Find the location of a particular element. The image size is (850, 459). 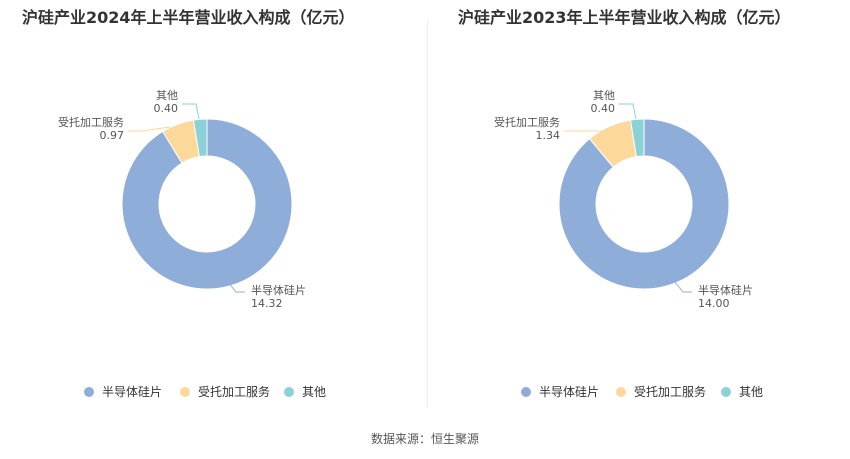

leader-line-contract-processing is located at coordinates (149, 129).